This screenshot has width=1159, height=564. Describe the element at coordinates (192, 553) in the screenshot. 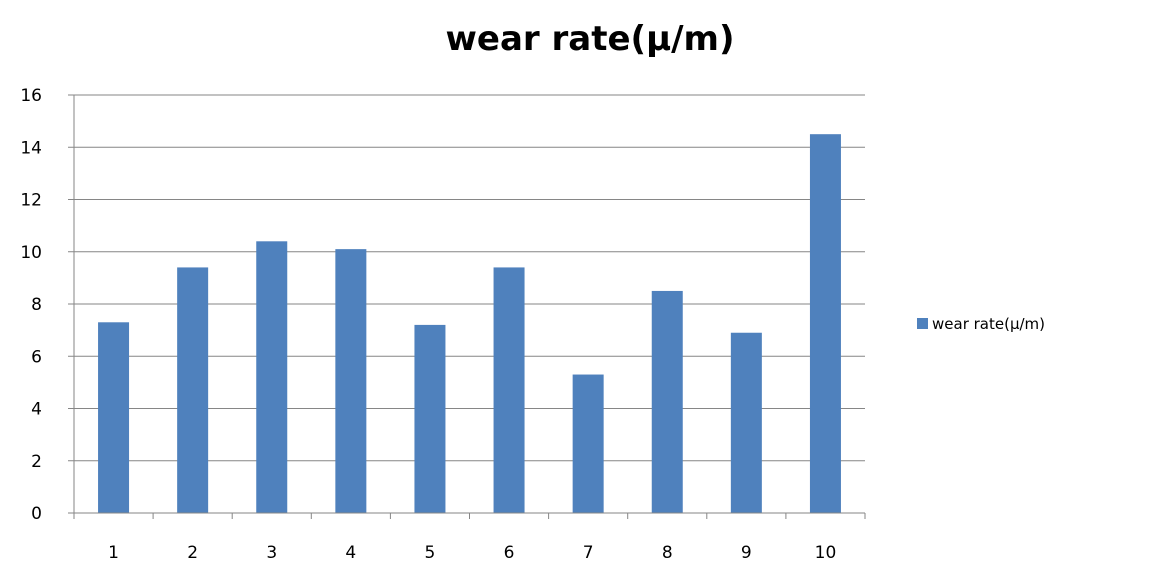

I see `x-tick-label: 2` at that location.